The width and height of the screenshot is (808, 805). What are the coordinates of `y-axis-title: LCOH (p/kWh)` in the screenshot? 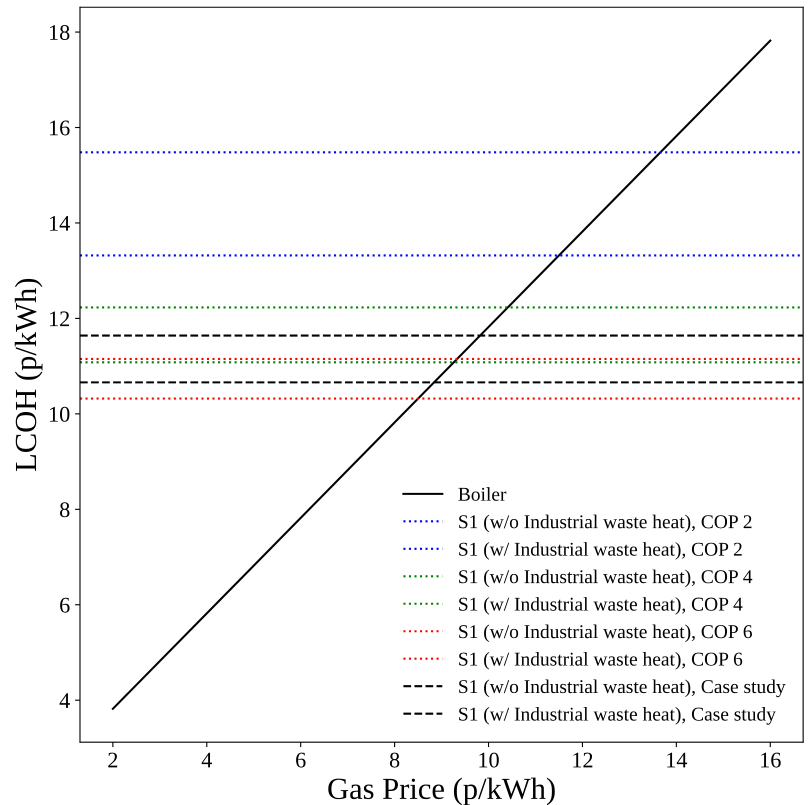 It's located at (28, 375).